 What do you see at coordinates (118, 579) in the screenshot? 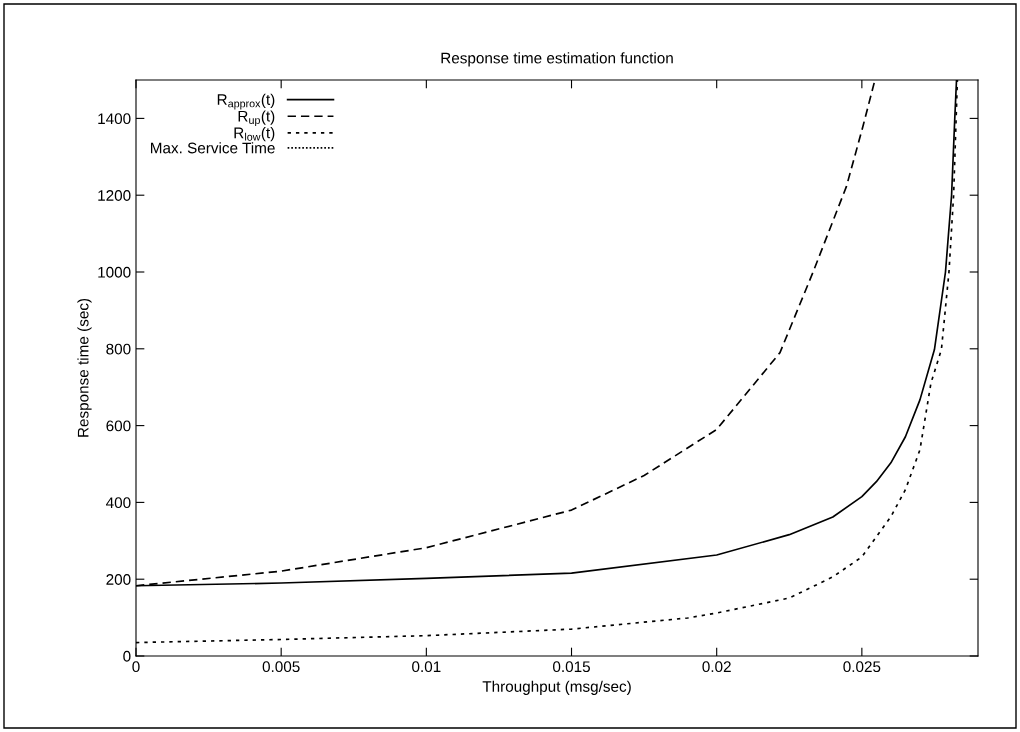
I see `y-tick-label: 200` at bounding box center [118, 579].